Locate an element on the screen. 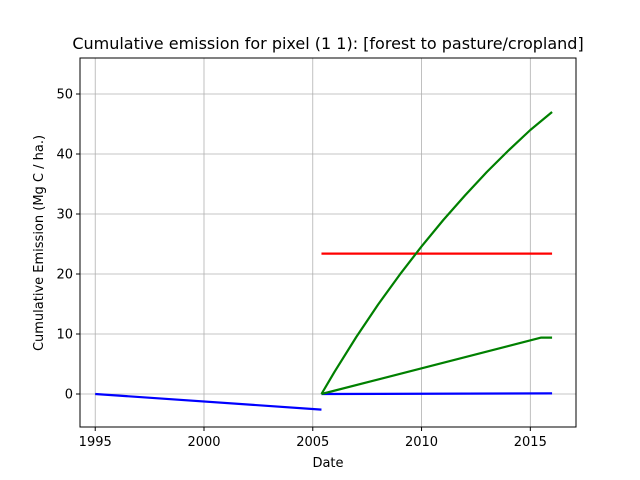 This screenshot has height=480, width=640. x-axis-title: Date is located at coordinates (327, 463).